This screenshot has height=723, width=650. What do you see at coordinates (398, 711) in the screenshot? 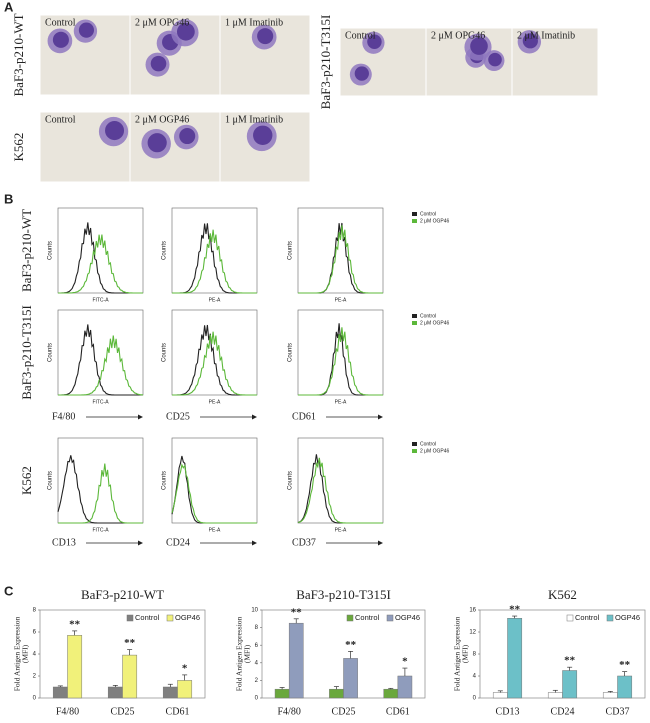
I see `x-tick-label: CD61` at bounding box center [398, 711].